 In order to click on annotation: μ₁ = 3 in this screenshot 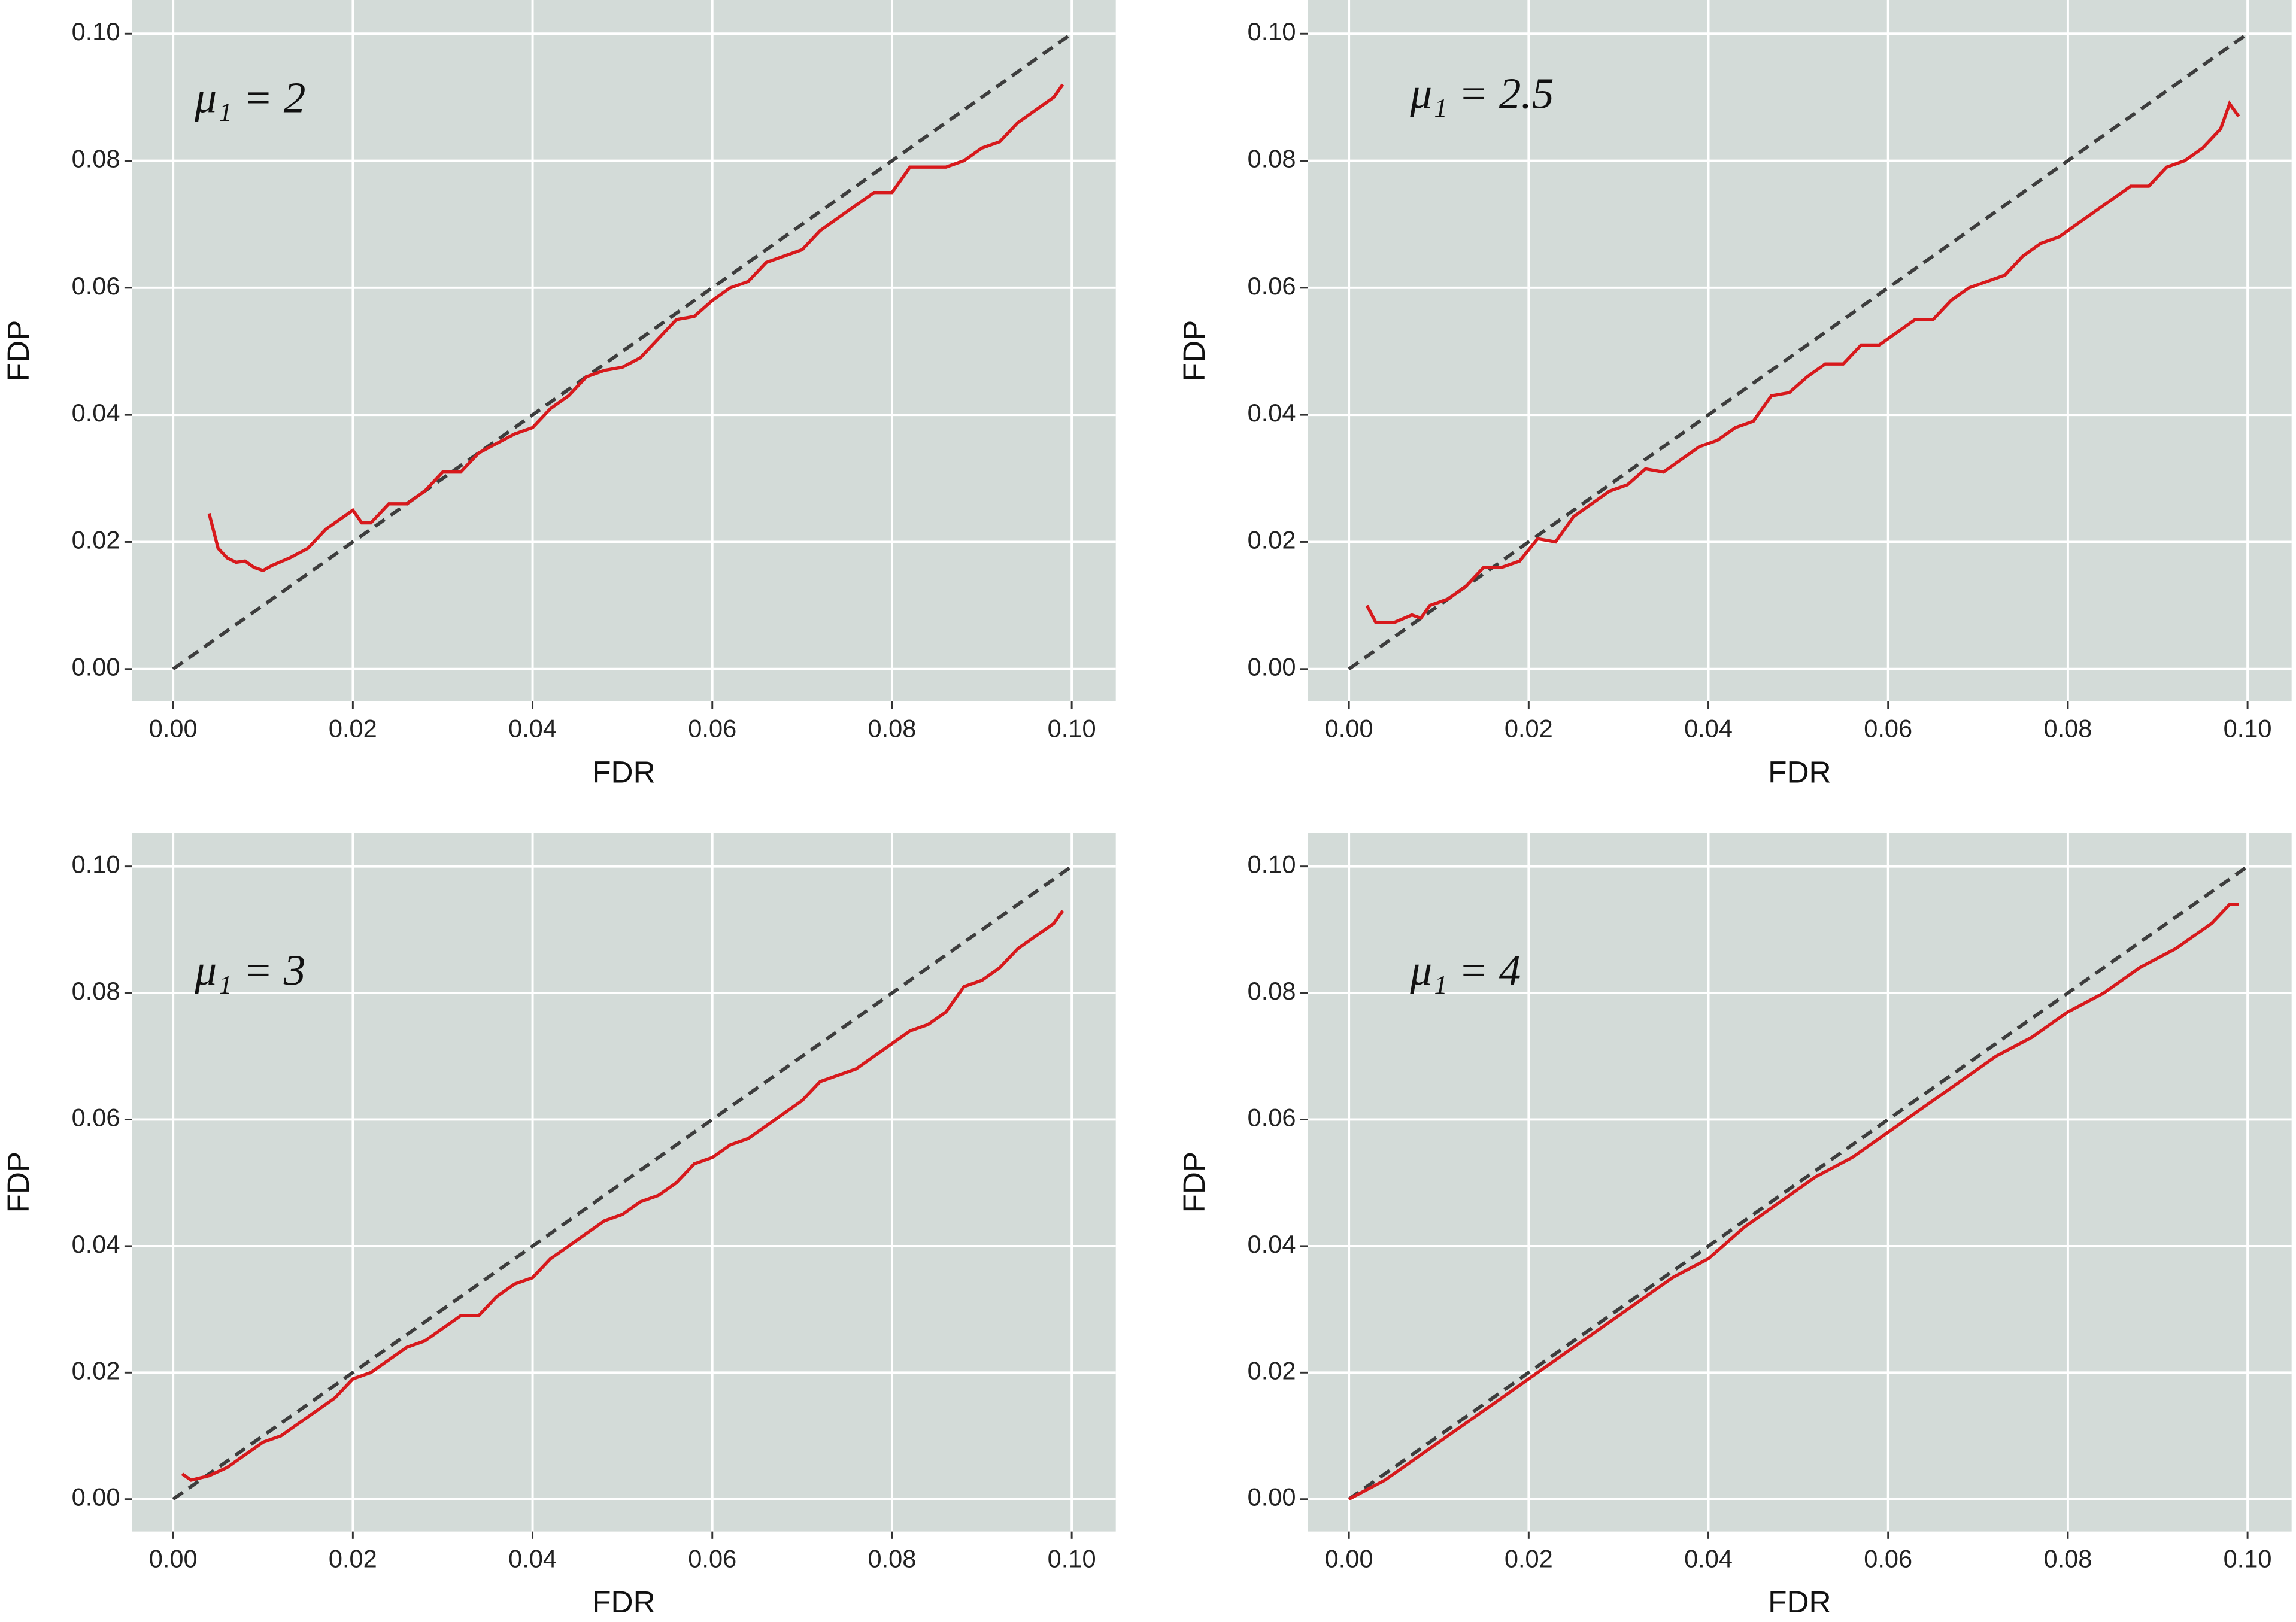, I will do `click(249, 970)`.